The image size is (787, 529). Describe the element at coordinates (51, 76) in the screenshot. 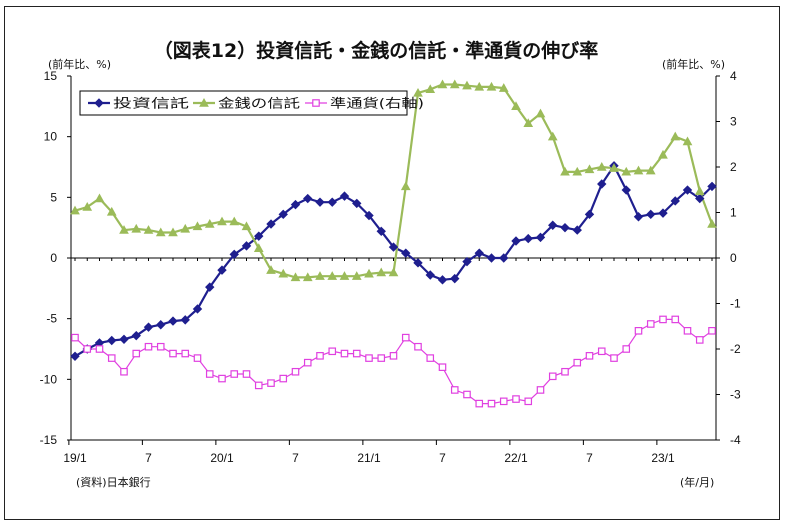

I see `left-tick-label: 15` at that location.